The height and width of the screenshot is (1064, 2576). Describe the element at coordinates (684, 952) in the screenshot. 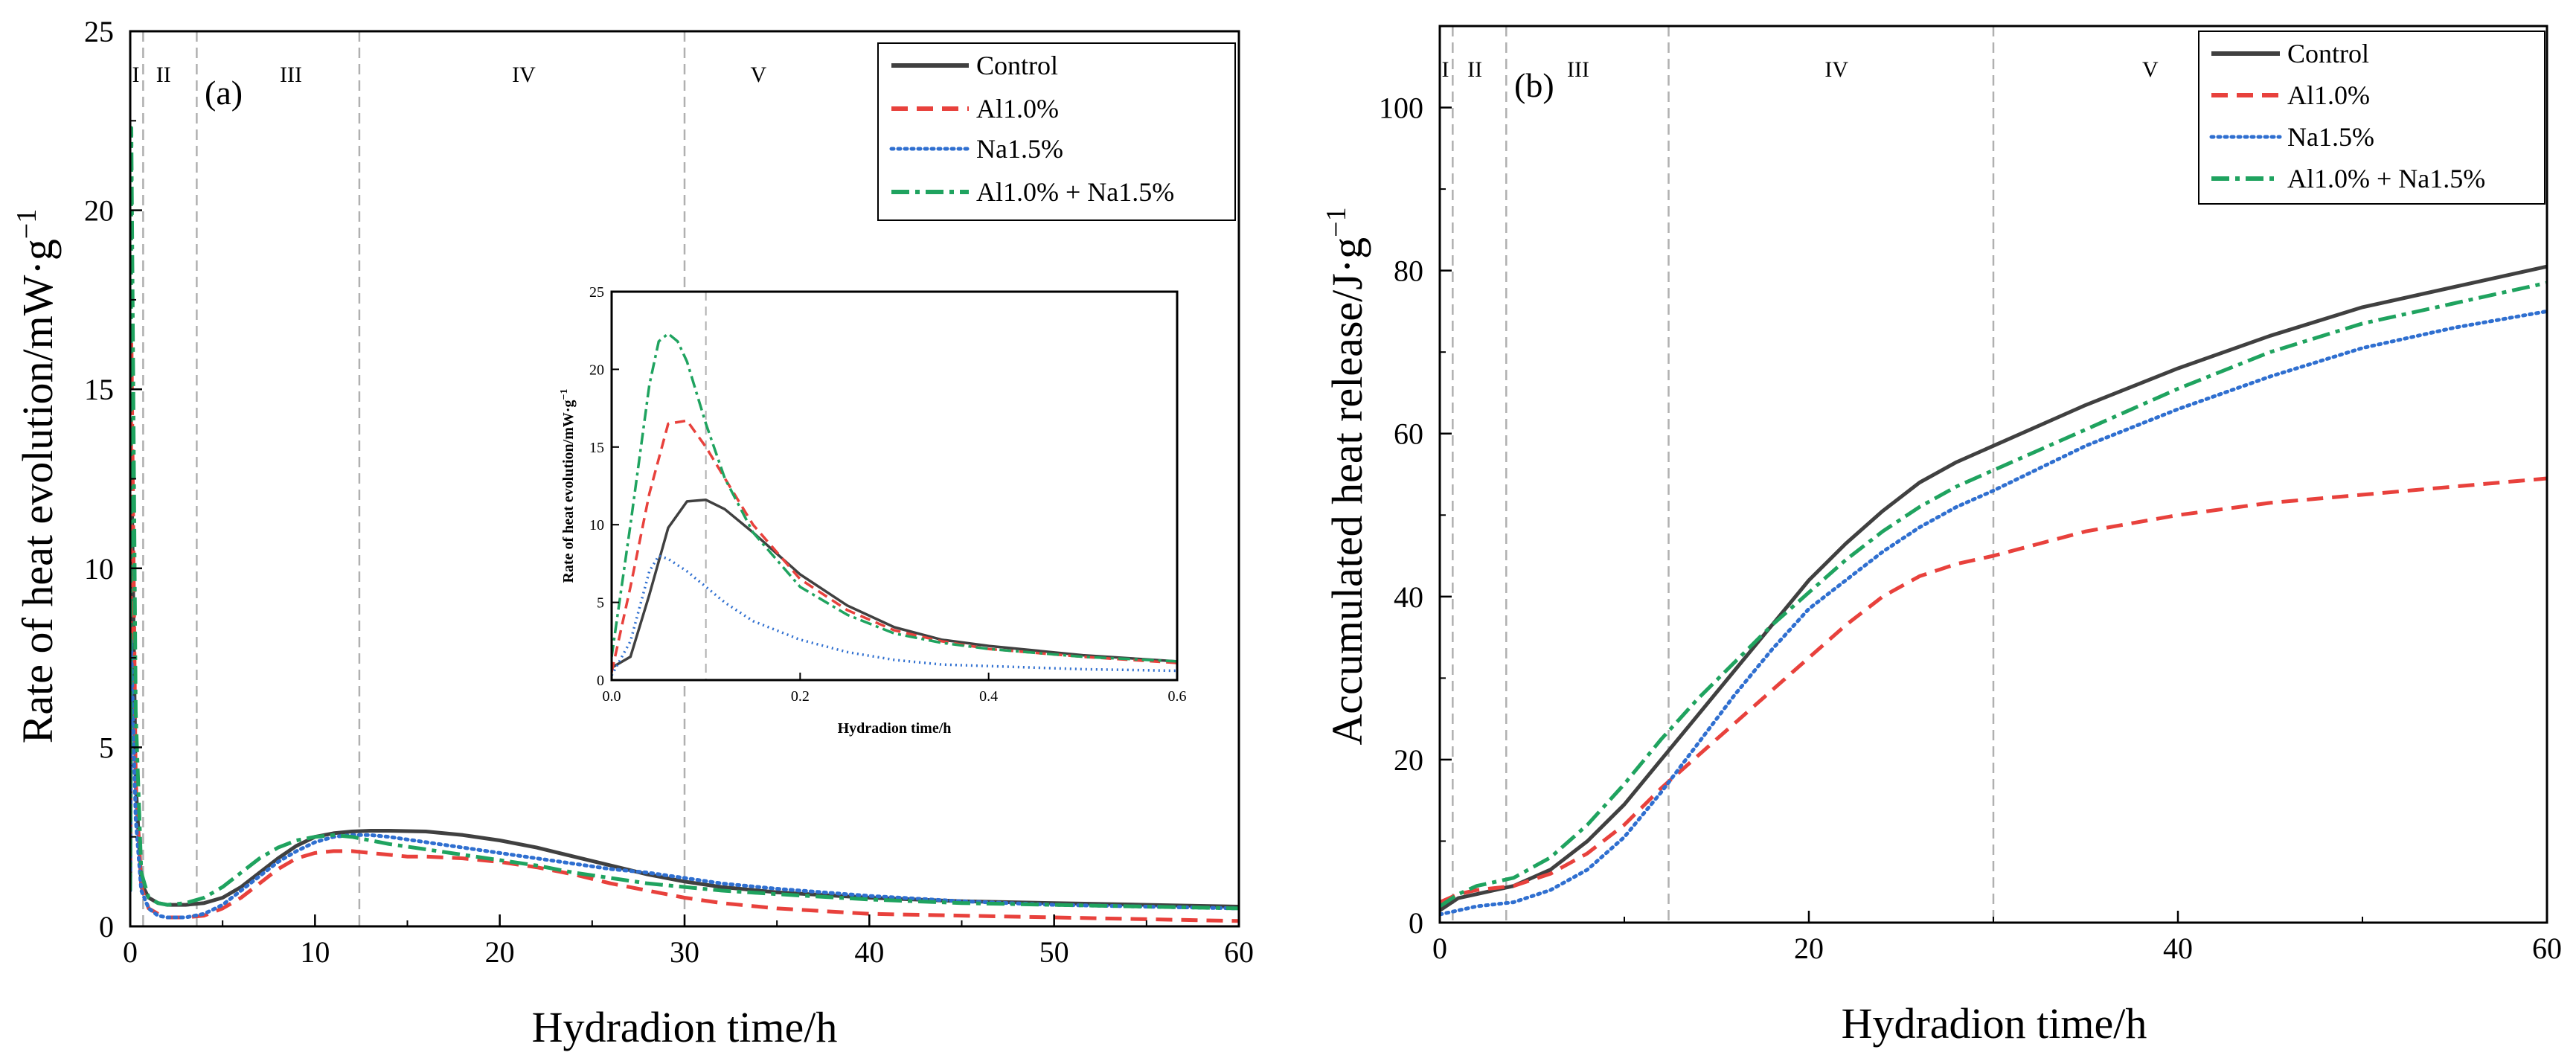

I see `a-x-tick-label-3: 30` at that location.